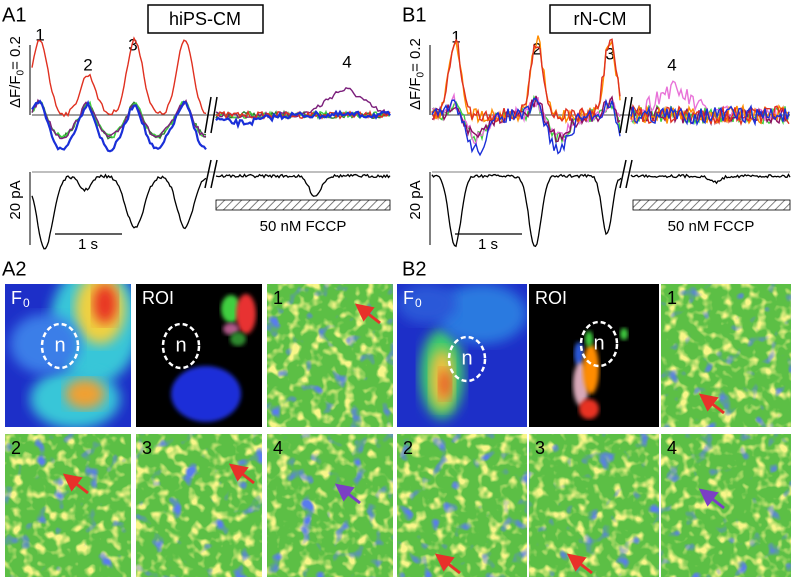 Image resolution: width=800 pixels, height=582 pixels. What do you see at coordinates (414, 269) in the screenshot?
I see `panel-label: B2` at bounding box center [414, 269].